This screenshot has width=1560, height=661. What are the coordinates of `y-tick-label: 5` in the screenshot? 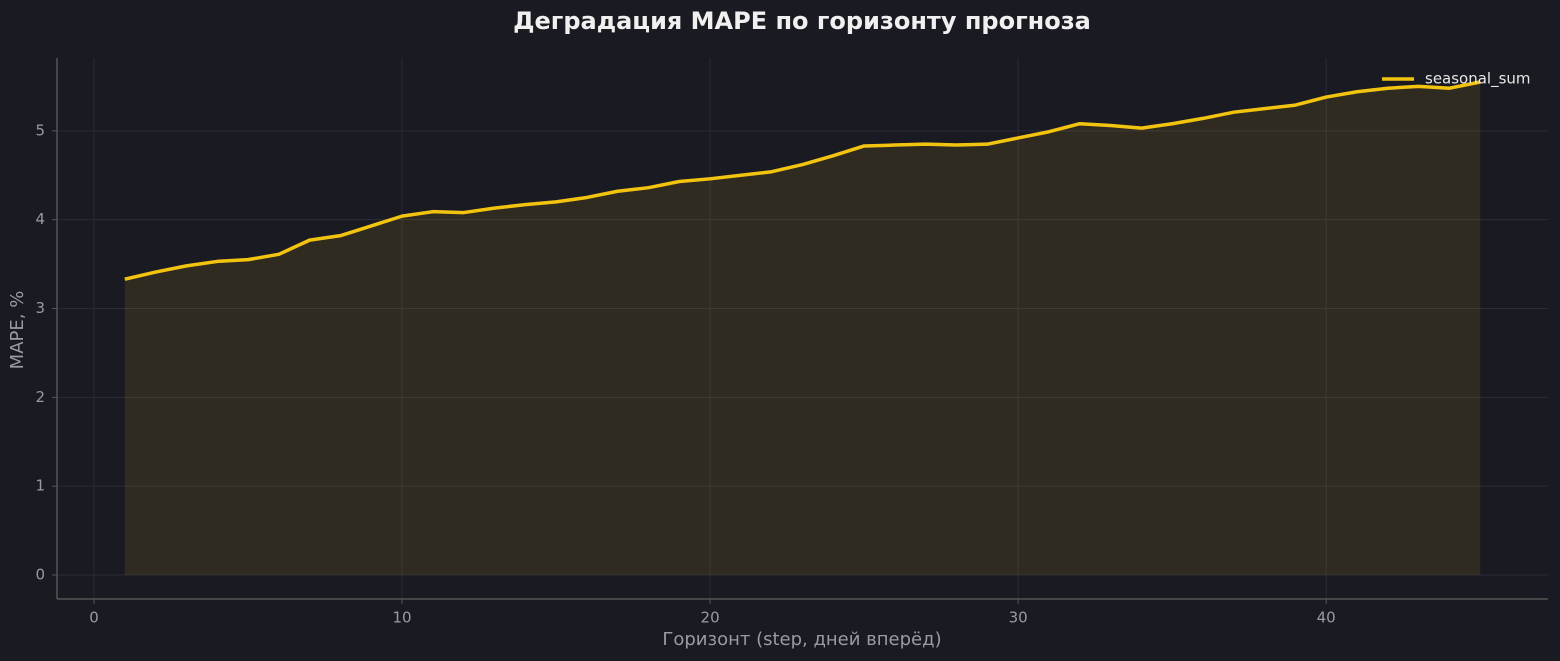 It's located at (40, 130).